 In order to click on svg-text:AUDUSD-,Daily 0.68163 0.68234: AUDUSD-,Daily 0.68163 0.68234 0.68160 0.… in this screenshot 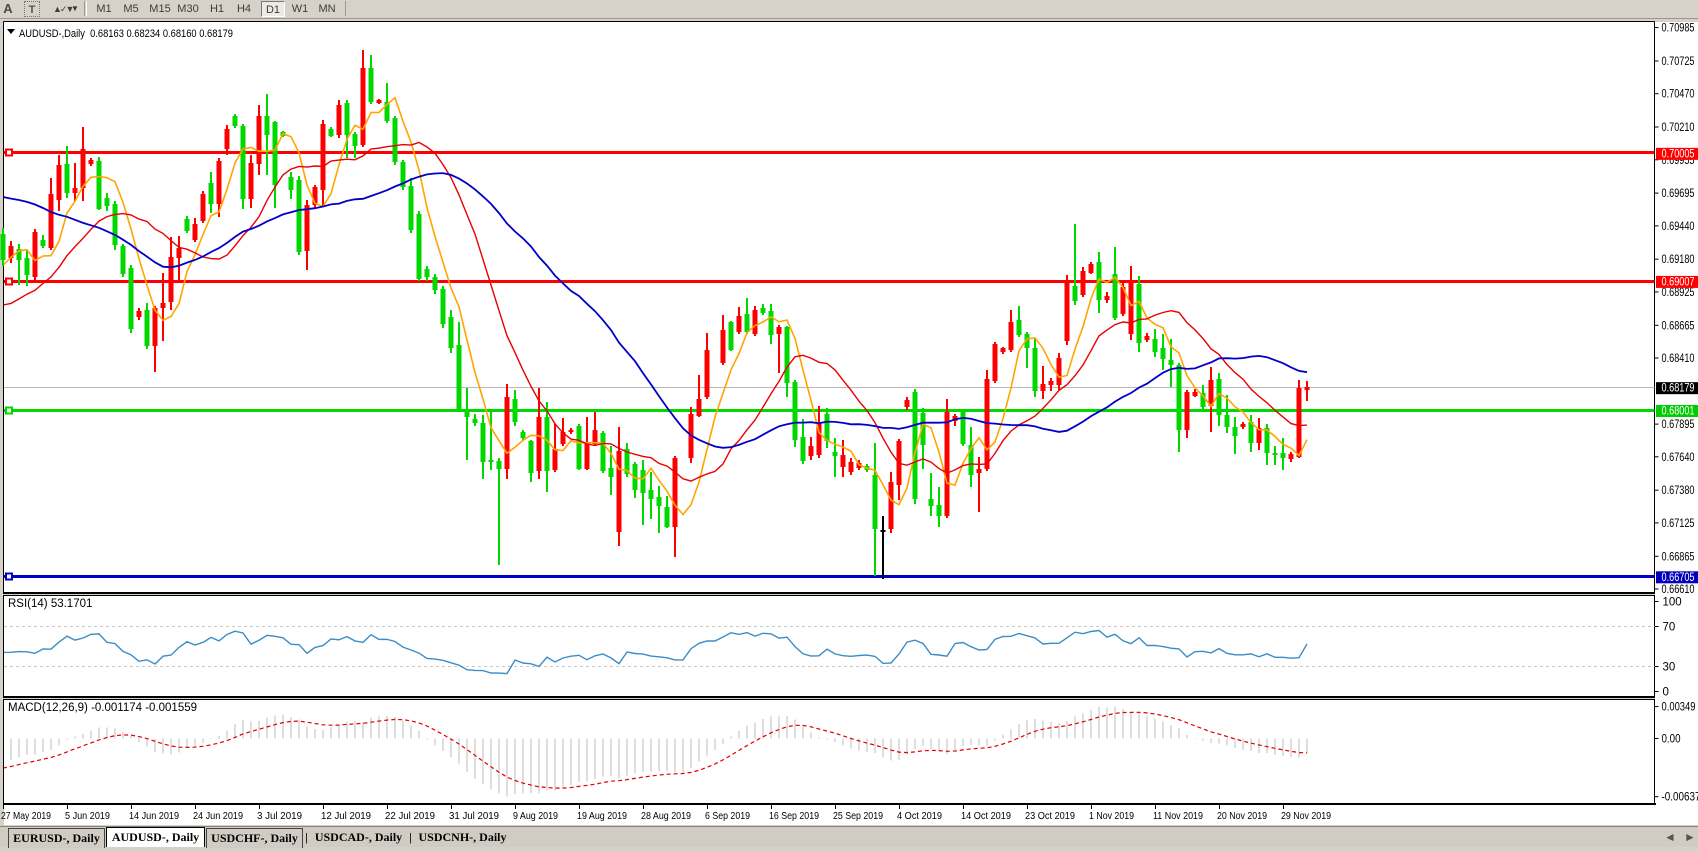, I will do `click(126, 34)`.